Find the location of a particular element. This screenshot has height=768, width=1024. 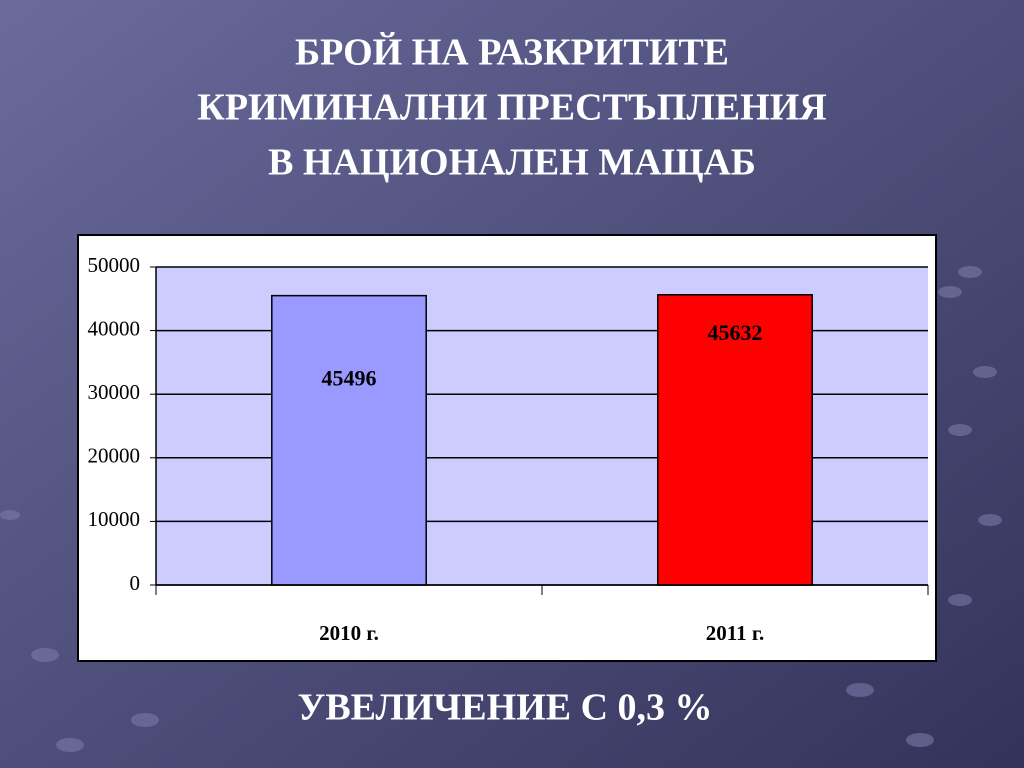

y-tick-label: 0 is located at coordinates (135, 583).